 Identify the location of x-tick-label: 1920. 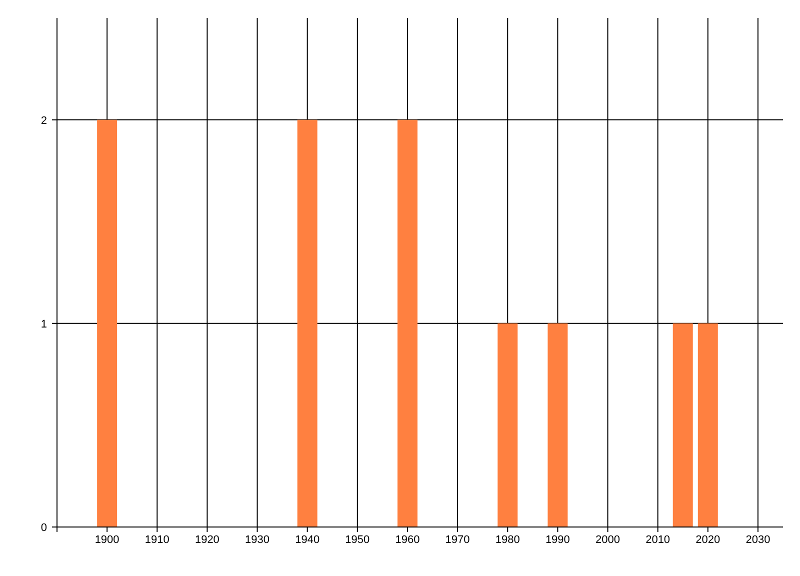
(207, 540).